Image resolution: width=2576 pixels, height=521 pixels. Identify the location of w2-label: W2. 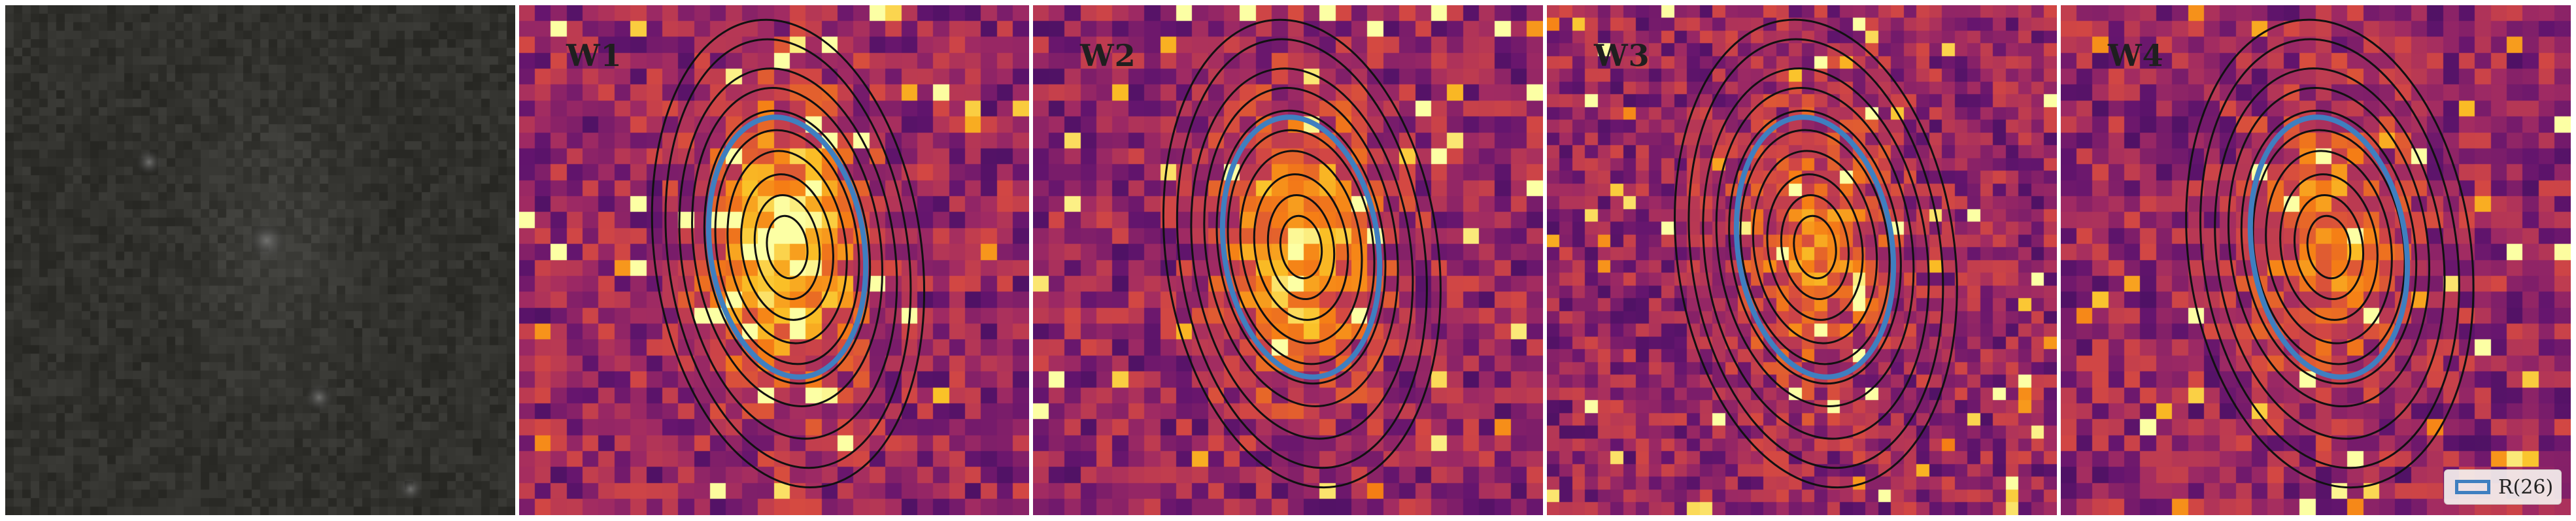
(1108, 55).